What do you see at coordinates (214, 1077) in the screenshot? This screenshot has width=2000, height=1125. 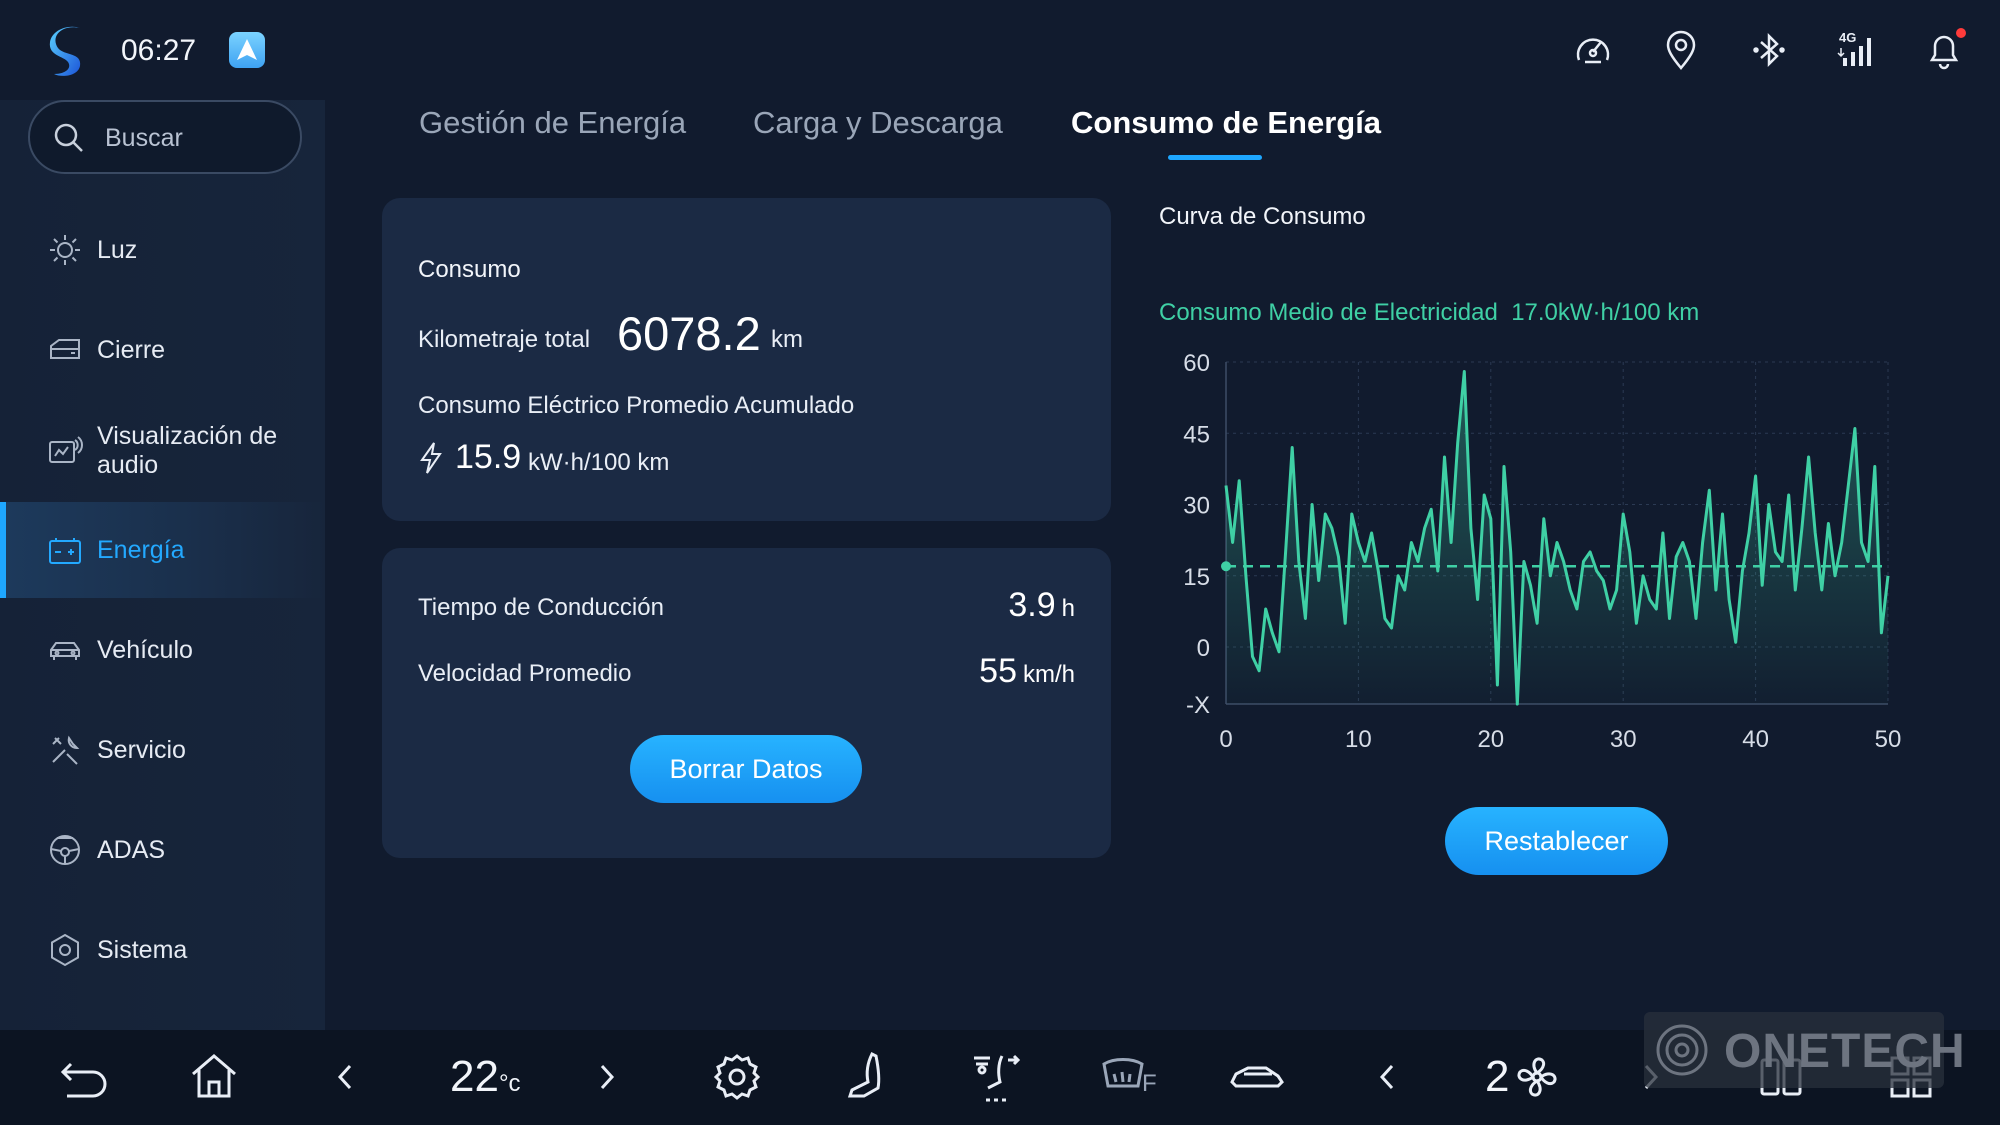 I see `home-icon` at bounding box center [214, 1077].